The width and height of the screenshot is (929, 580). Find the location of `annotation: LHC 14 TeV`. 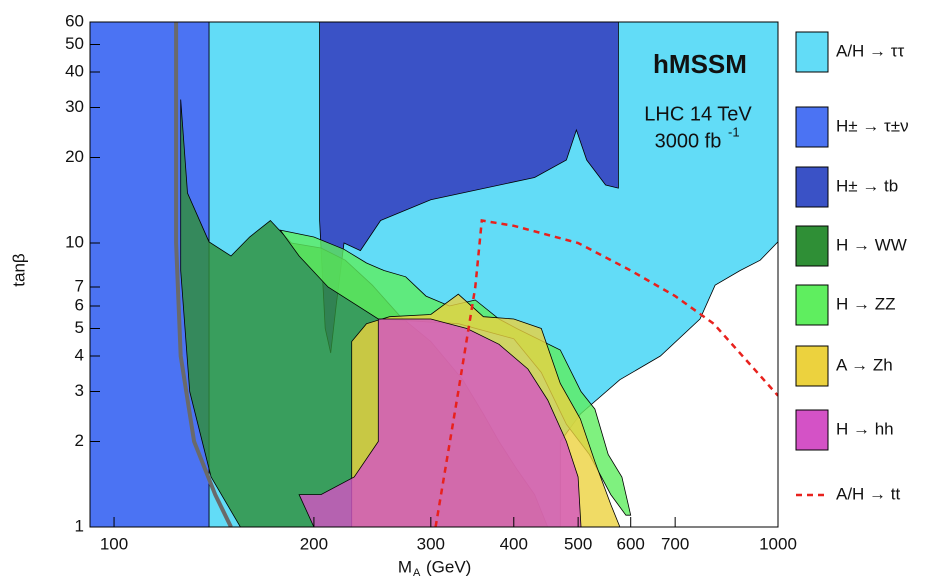

annotation: LHC 14 TeV is located at coordinates (698, 114).